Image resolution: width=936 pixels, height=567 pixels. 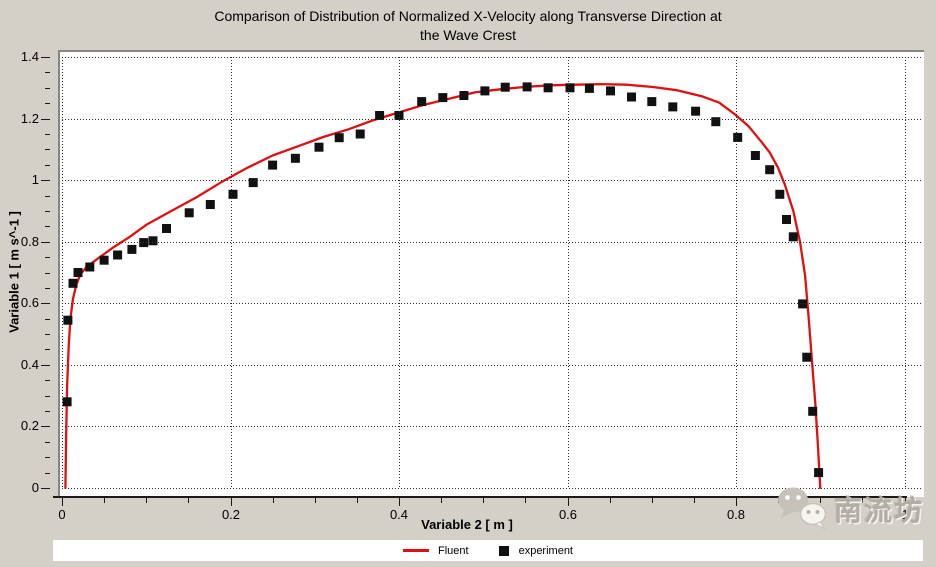 I want to click on y-tick-label: 0.6, so click(x=29, y=302).